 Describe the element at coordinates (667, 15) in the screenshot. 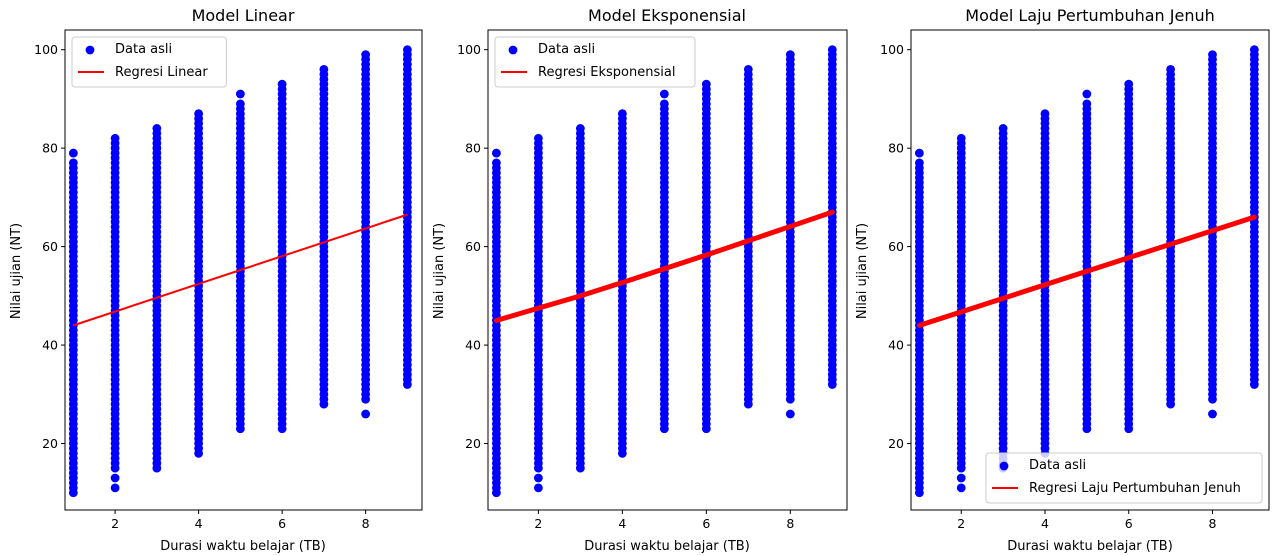

I see `chart-title: Model Eksponensial` at that location.